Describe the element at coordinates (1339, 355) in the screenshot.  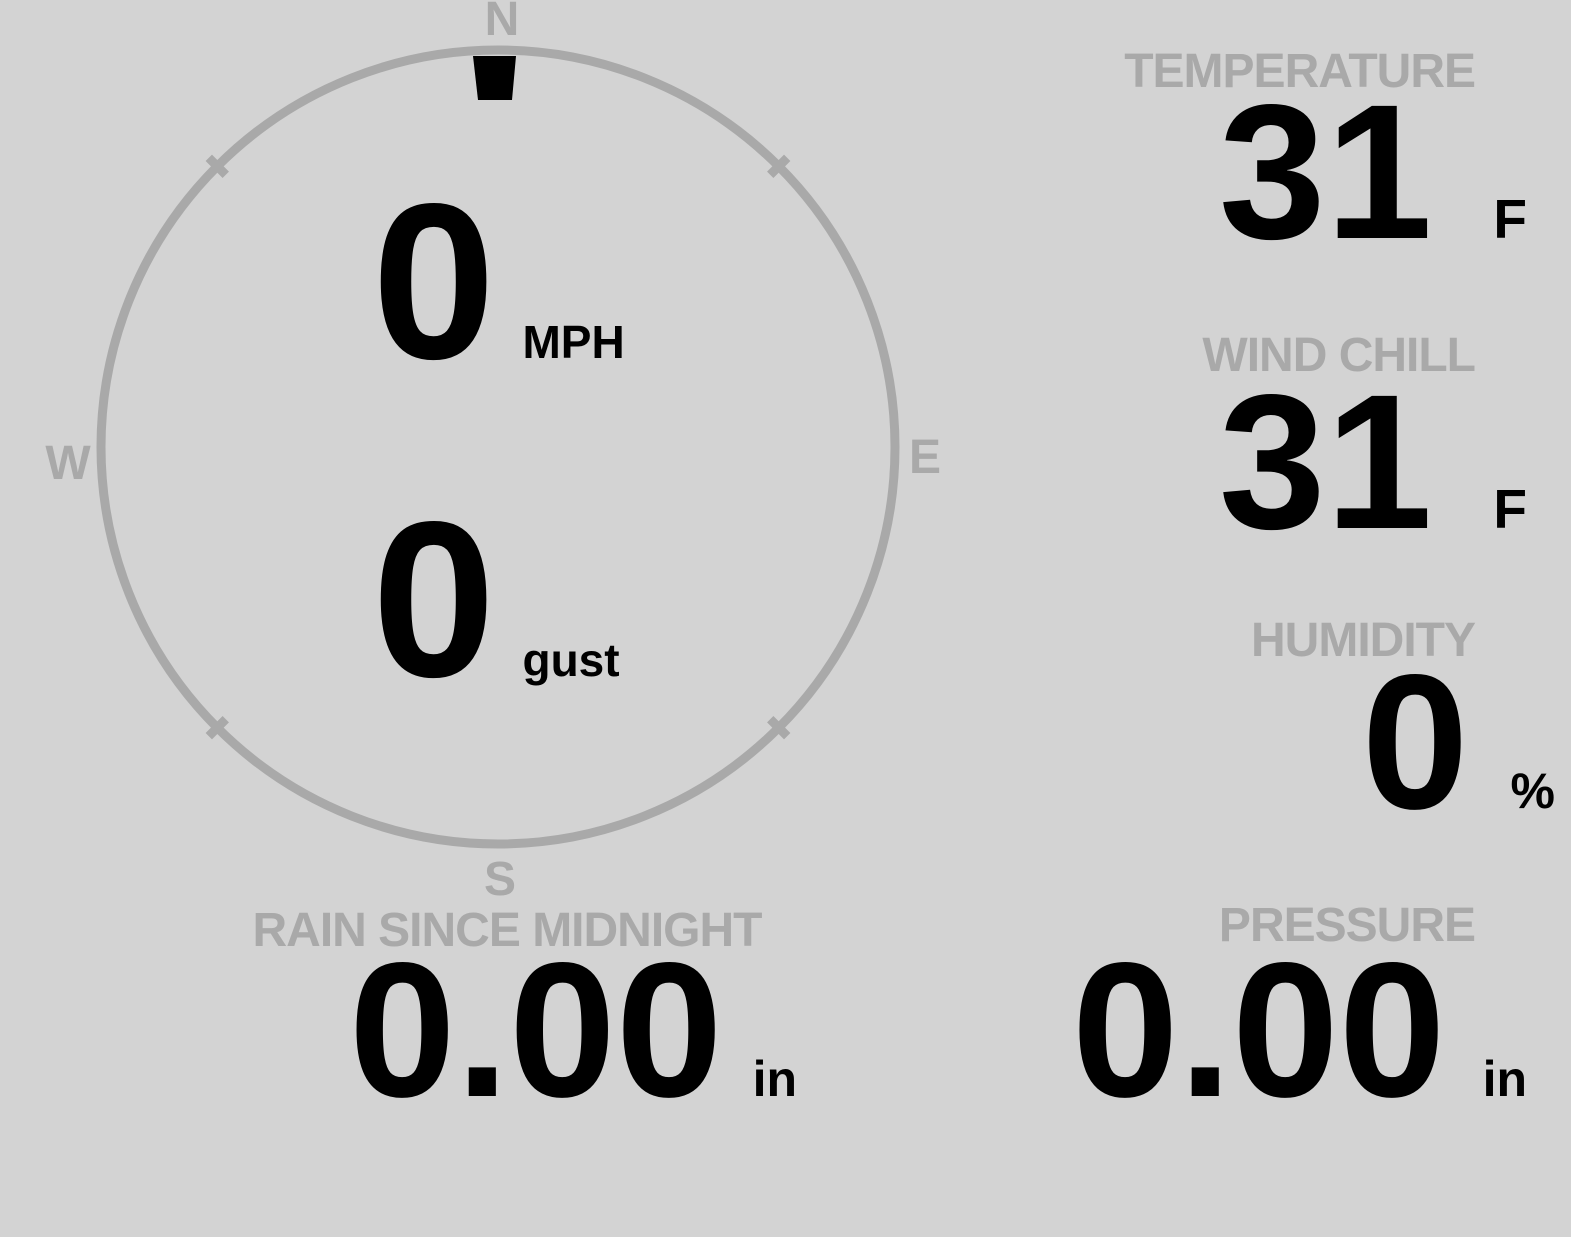
I see `wind-chill-label: WIND CHILL` at that location.